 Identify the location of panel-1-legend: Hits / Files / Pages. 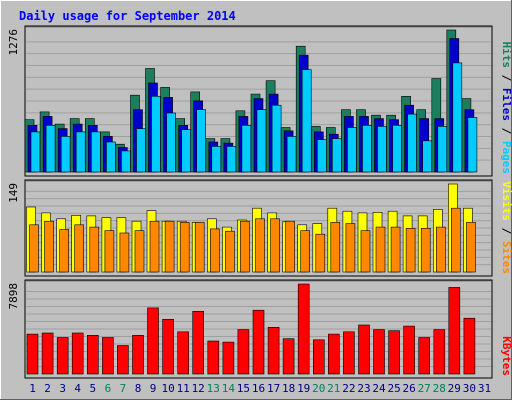
(506, 108).